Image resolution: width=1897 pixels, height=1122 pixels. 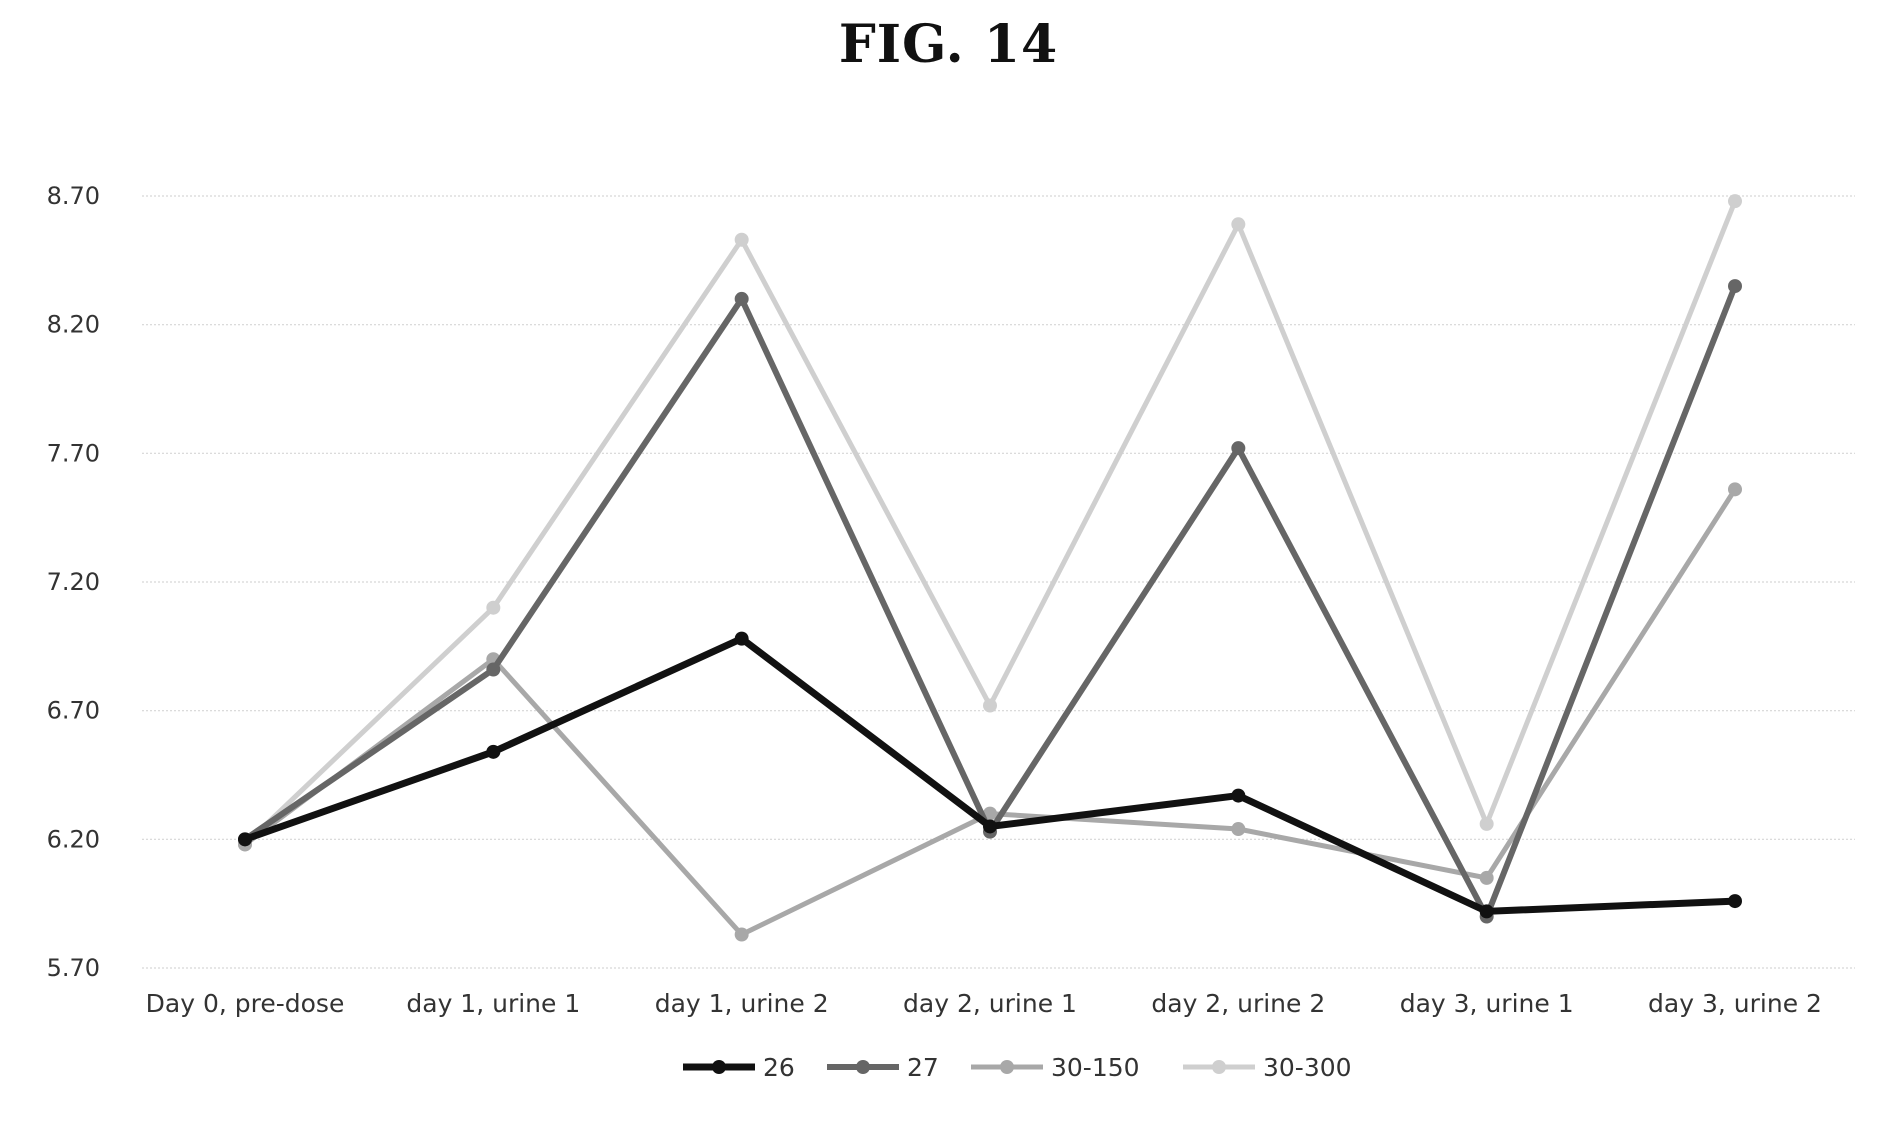 What do you see at coordinates (1238, 1003) in the screenshot?
I see `x-tick-label-4: day 2, urine 2` at bounding box center [1238, 1003].